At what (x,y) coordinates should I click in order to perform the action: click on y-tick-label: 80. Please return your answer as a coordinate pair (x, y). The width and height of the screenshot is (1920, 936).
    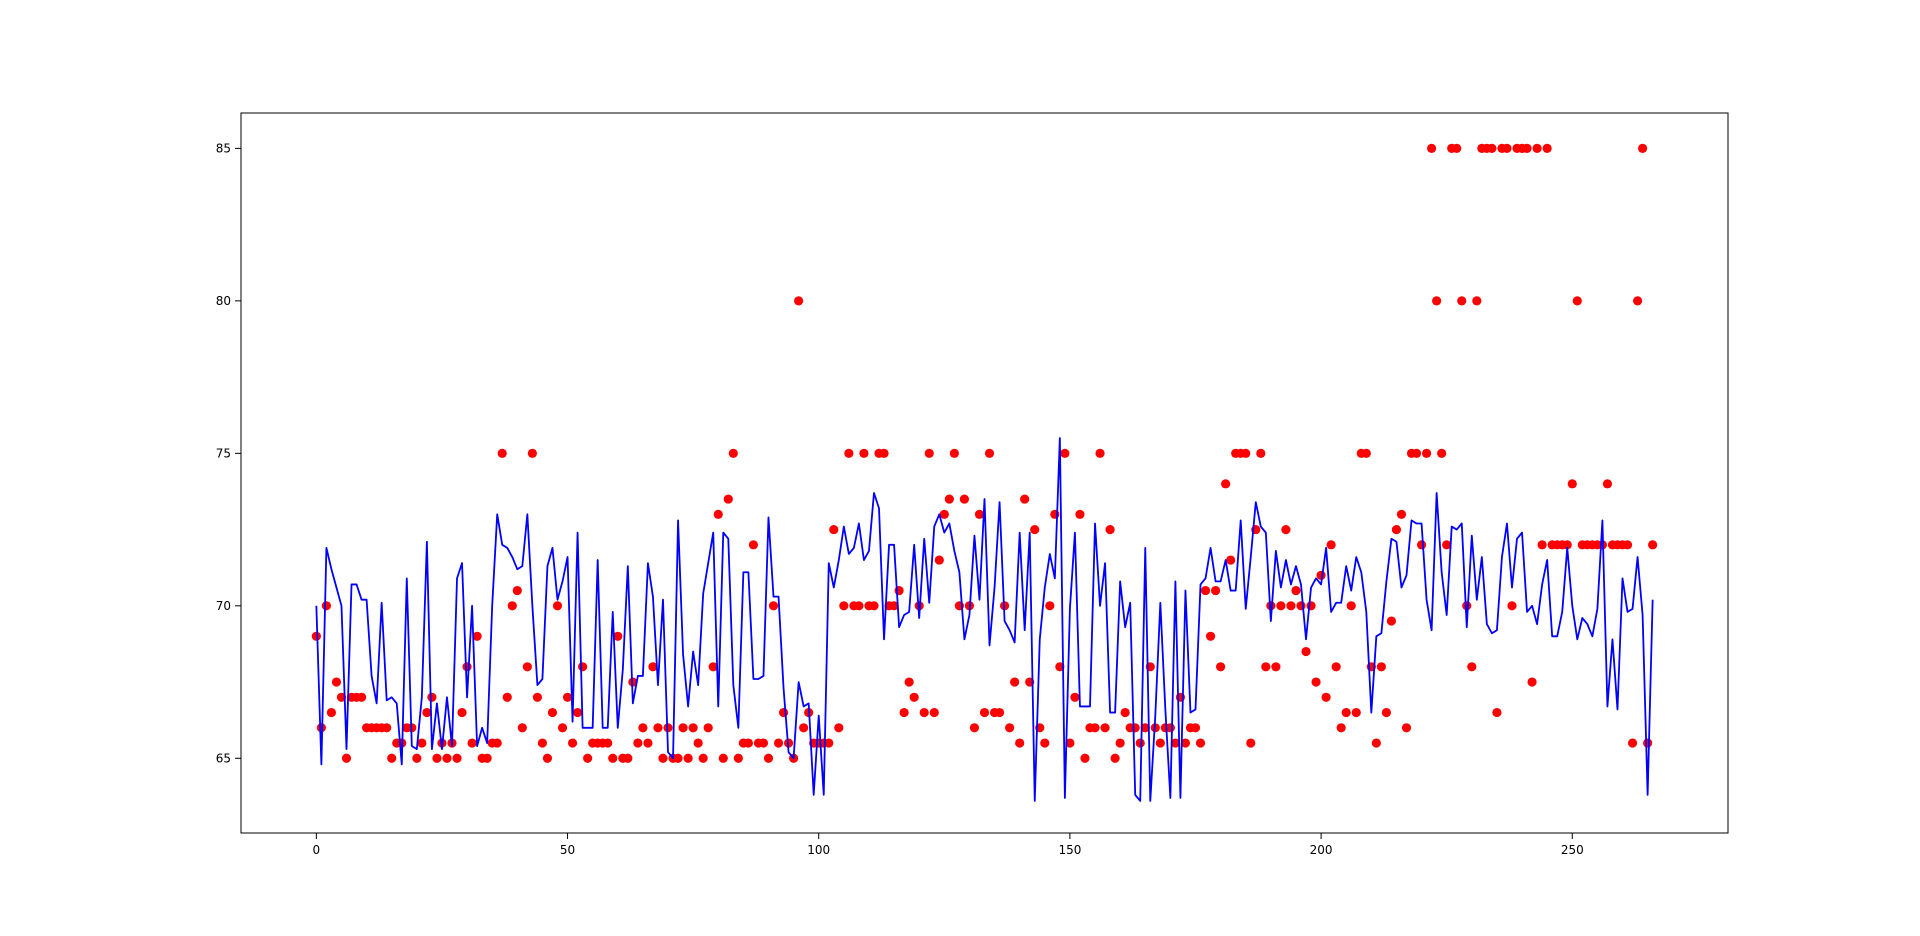
    Looking at the image, I should click on (223, 301).